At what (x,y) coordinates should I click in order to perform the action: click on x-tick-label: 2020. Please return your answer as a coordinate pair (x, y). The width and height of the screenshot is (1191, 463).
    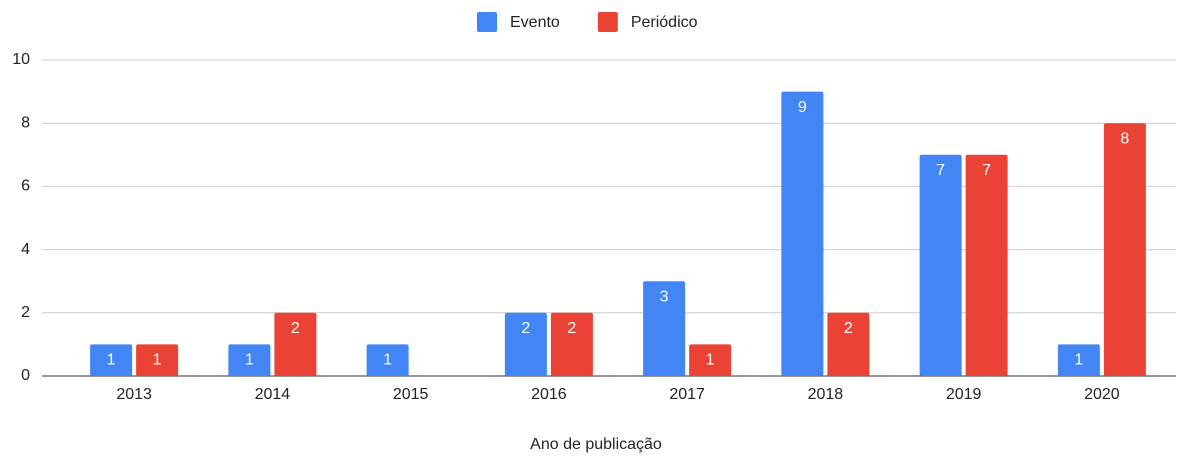
    Looking at the image, I should click on (1102, 394).